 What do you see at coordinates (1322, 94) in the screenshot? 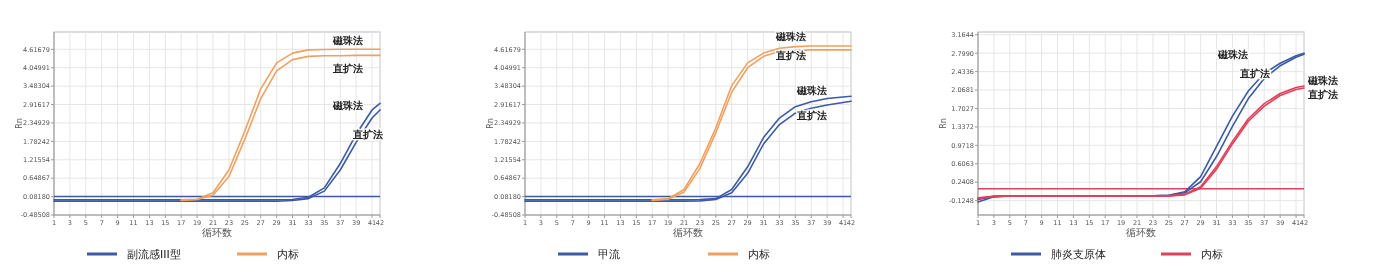
I see `text: 直扩法` at bounding box center [1322, 94].